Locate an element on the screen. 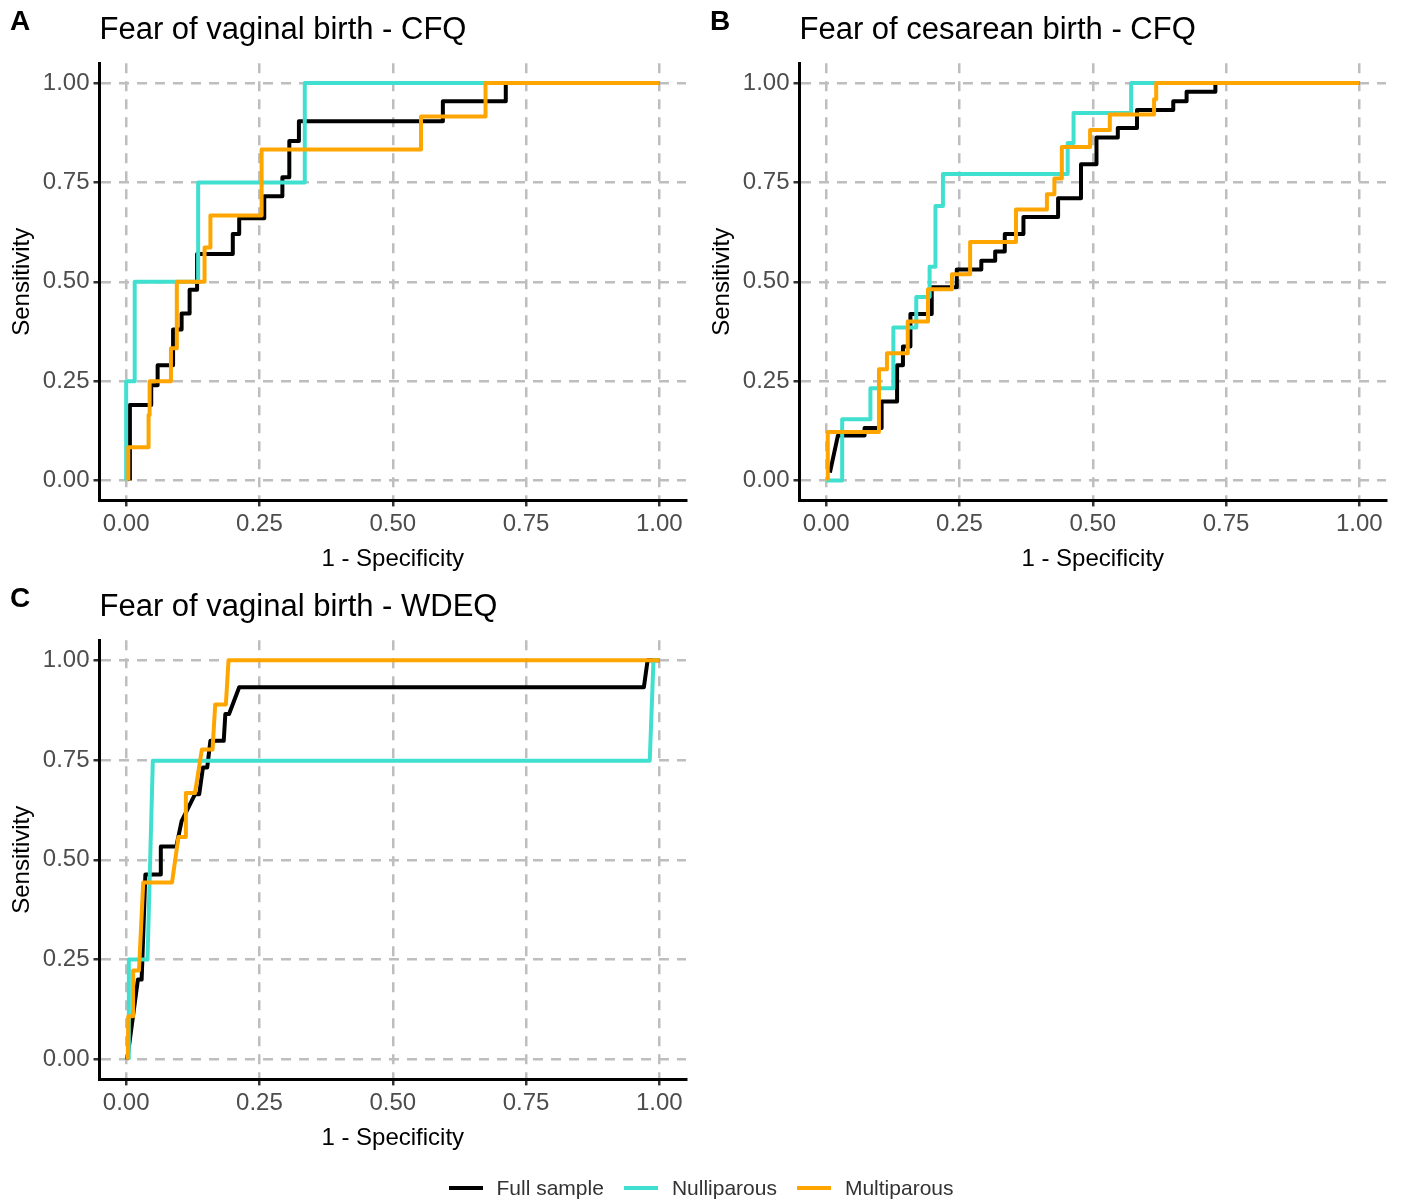 The image size is (1402, 1202). chart-title: Fear of vaginal birth - WDEQ is located at coordinates (298, 606).